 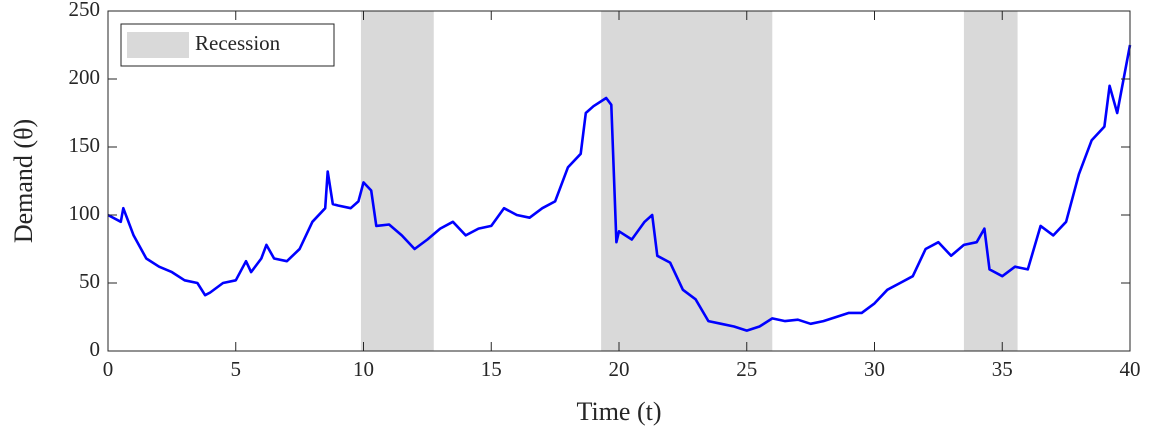 What do you see at coordinates (874, 369) in the screenshot?
I see `x-tick-label: 30` at bounding box center [874, 369].